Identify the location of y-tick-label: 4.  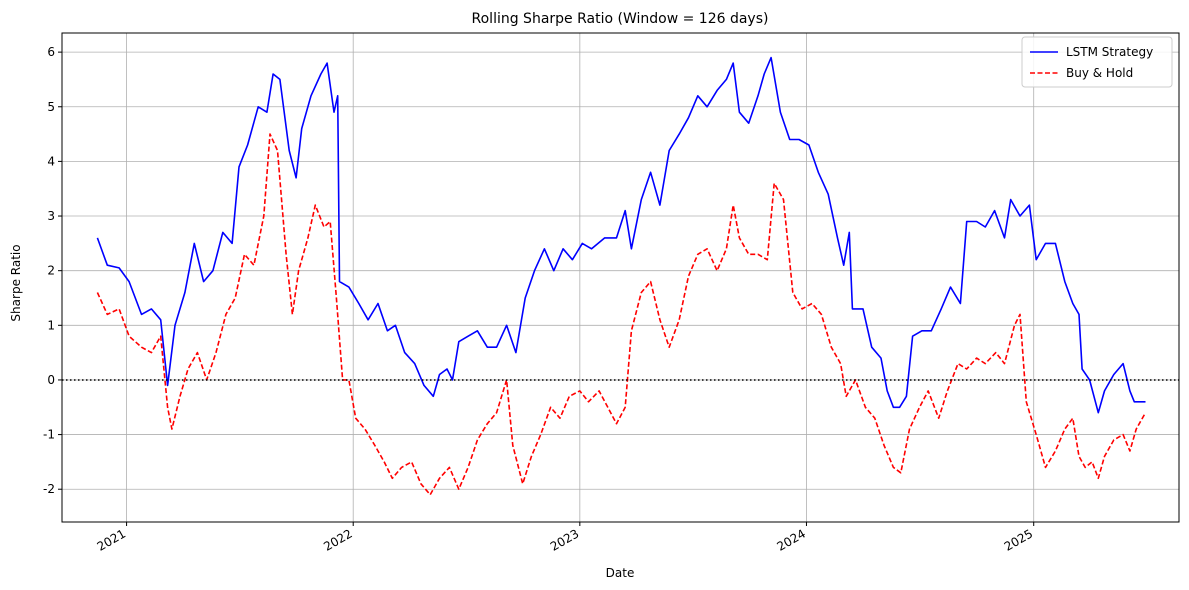
(51, 161).